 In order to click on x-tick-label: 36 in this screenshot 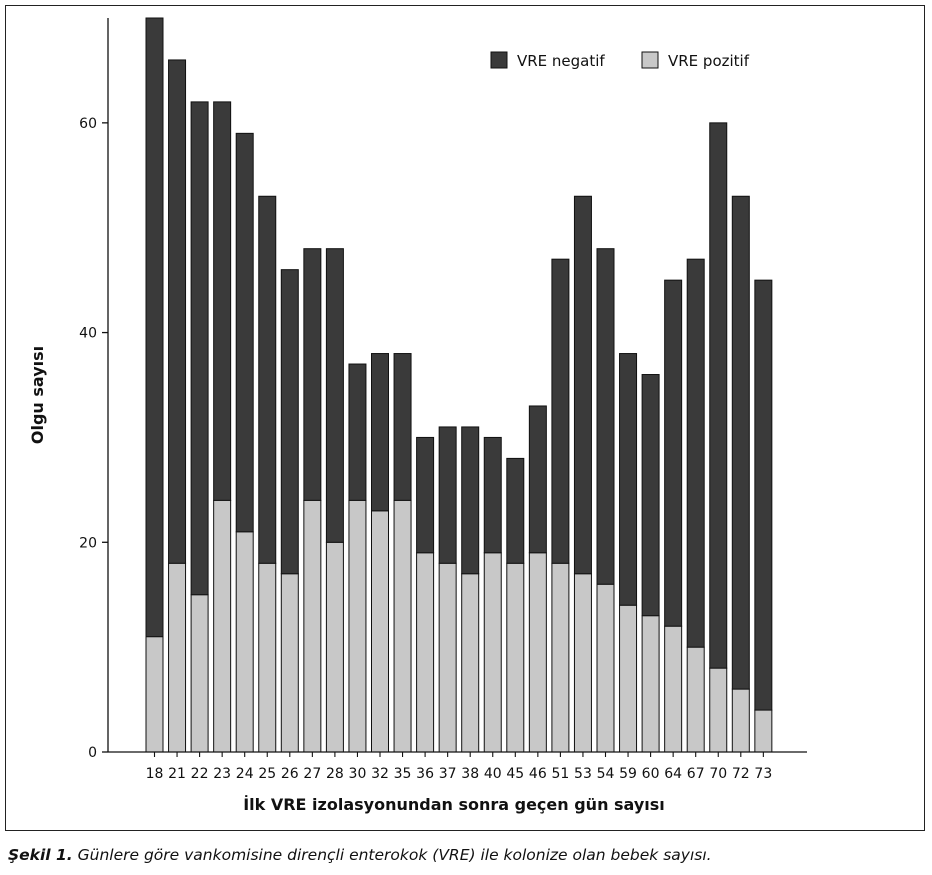, I will do `click(425, 774)`.